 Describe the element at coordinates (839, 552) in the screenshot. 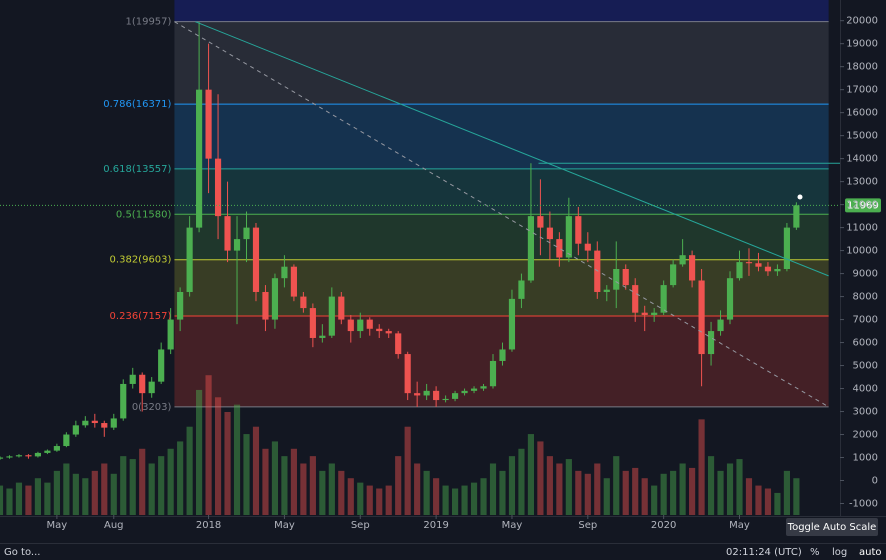

I see `log-toggle: log` at that location.